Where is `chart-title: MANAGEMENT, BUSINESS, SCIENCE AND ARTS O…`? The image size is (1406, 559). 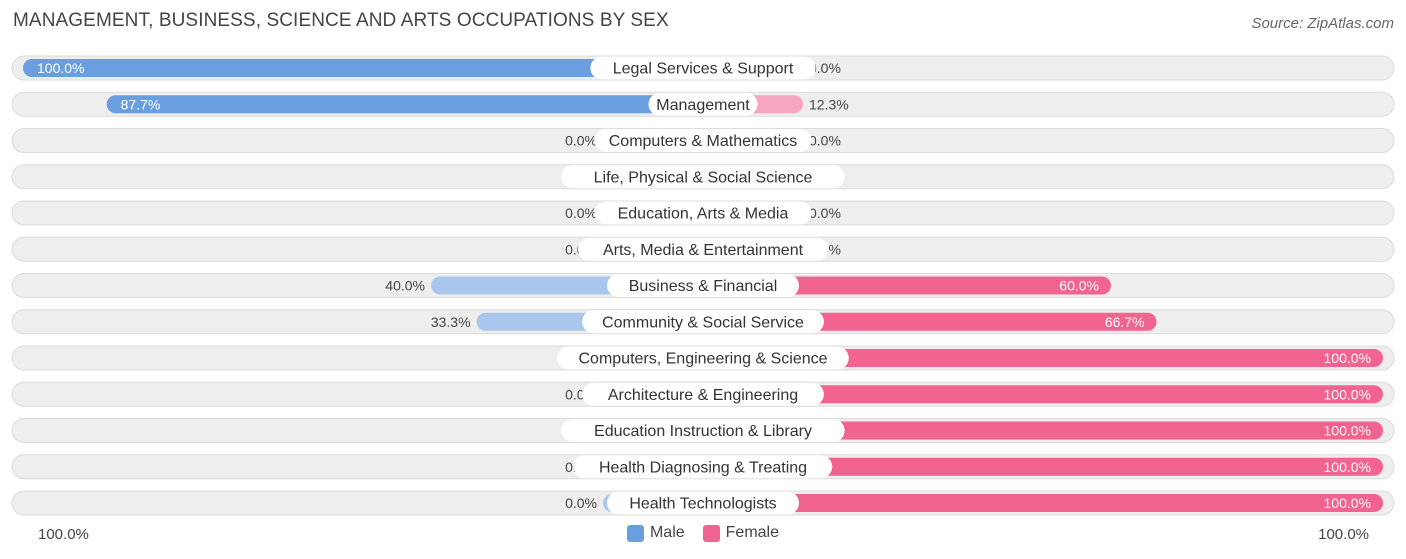
chart-title: MANAGEMENT, BUSINESS, SCIENCE AND ARTS O… is located at coordinates (341, 20).